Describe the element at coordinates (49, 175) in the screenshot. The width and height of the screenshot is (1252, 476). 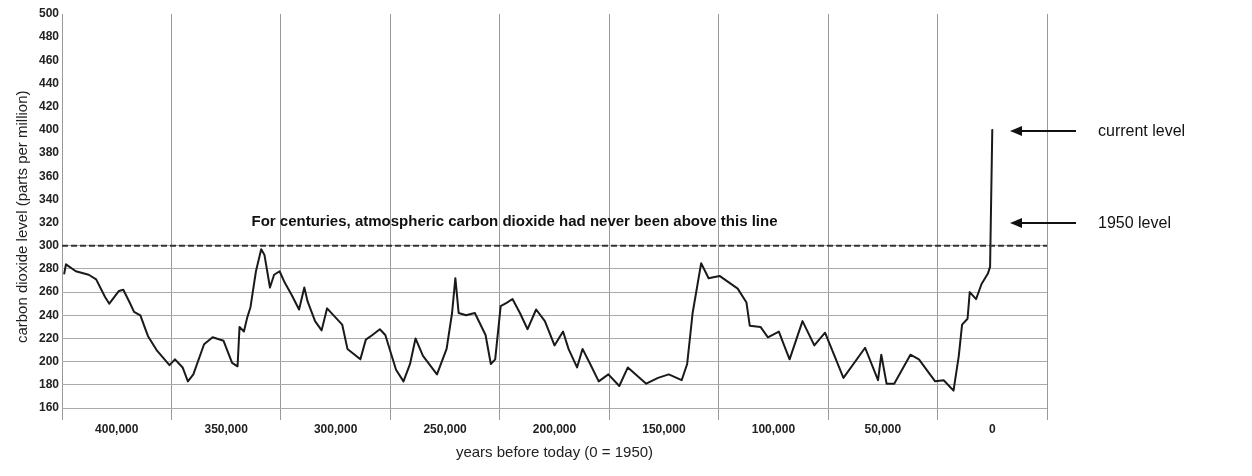
I see `y-tick-label: 360` at that location.